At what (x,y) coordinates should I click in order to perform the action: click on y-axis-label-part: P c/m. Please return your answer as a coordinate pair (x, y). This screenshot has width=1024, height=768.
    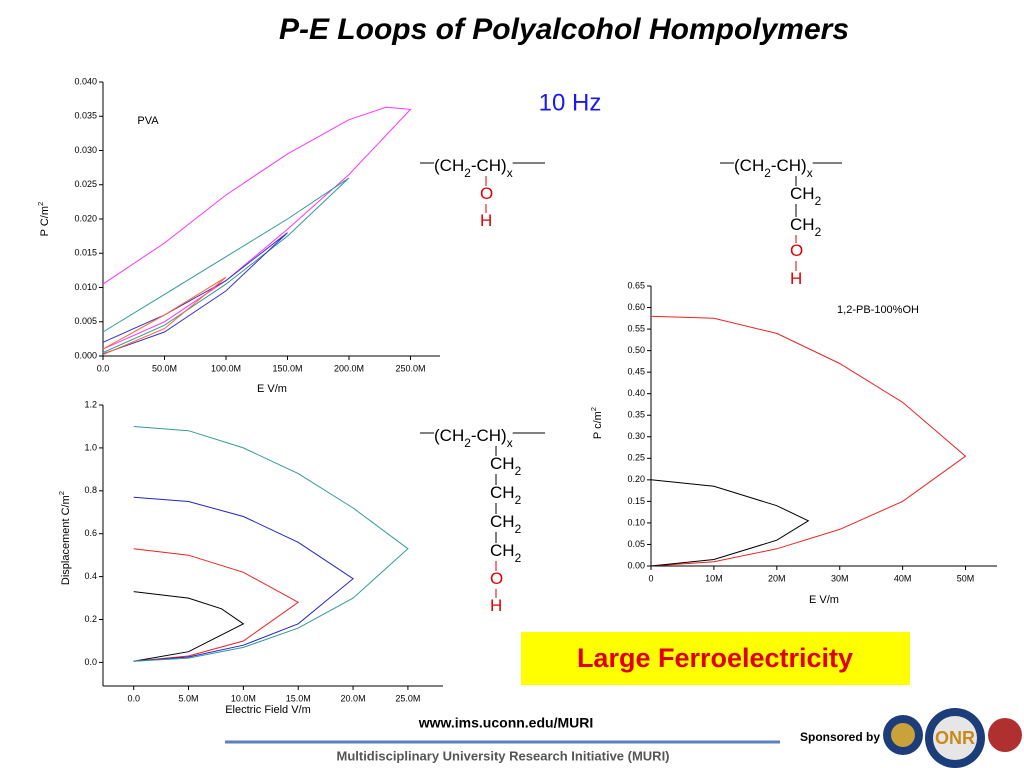
    Looking at the image, I should click on (598, 425).